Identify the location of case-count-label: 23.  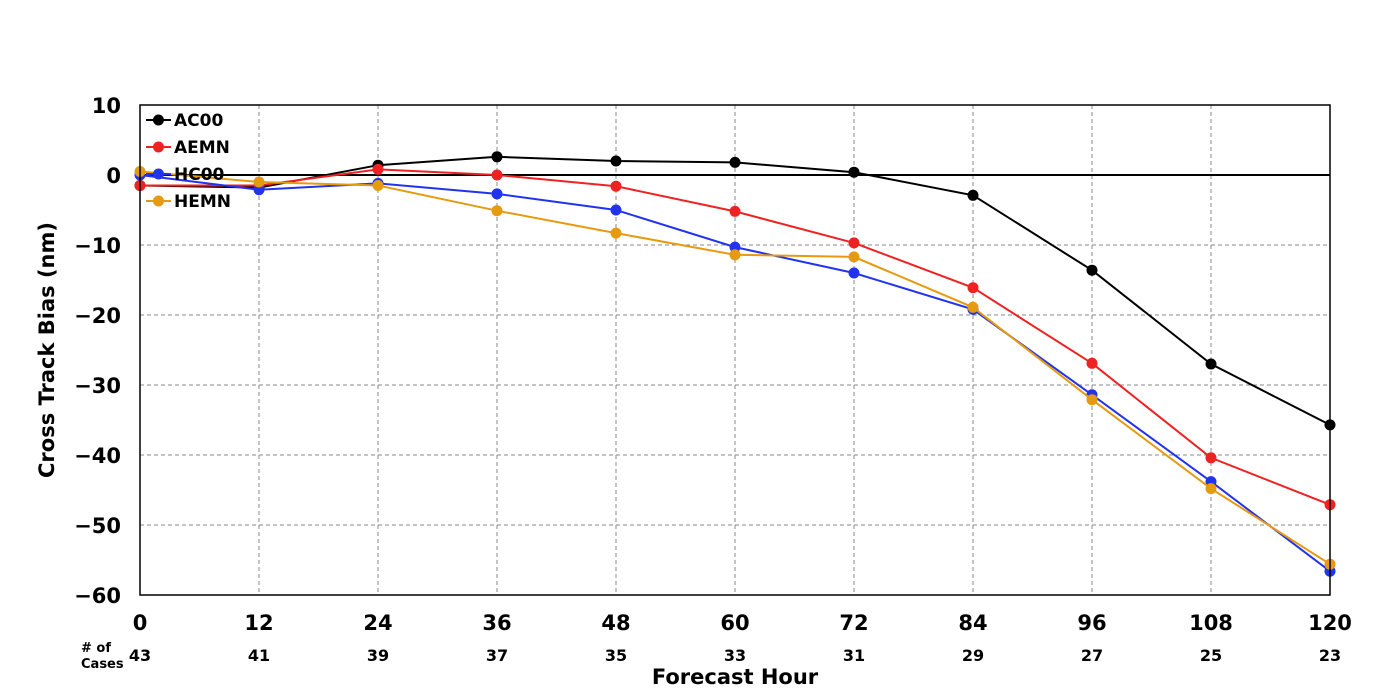
(1330, 655).